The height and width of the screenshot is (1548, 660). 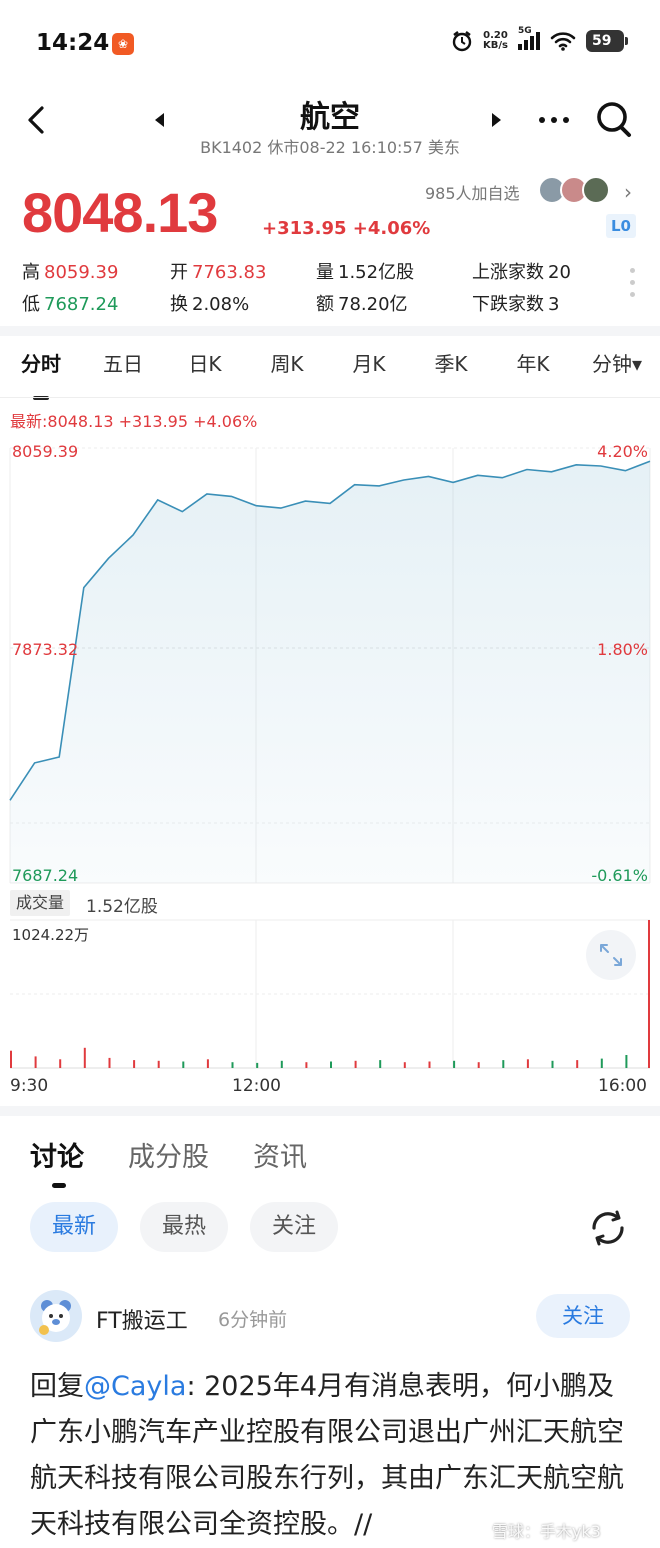 What do you see at coordinates (496, 120) in the screenshot?
I see `next-sector-arrow` at bounding box center [496, 120].